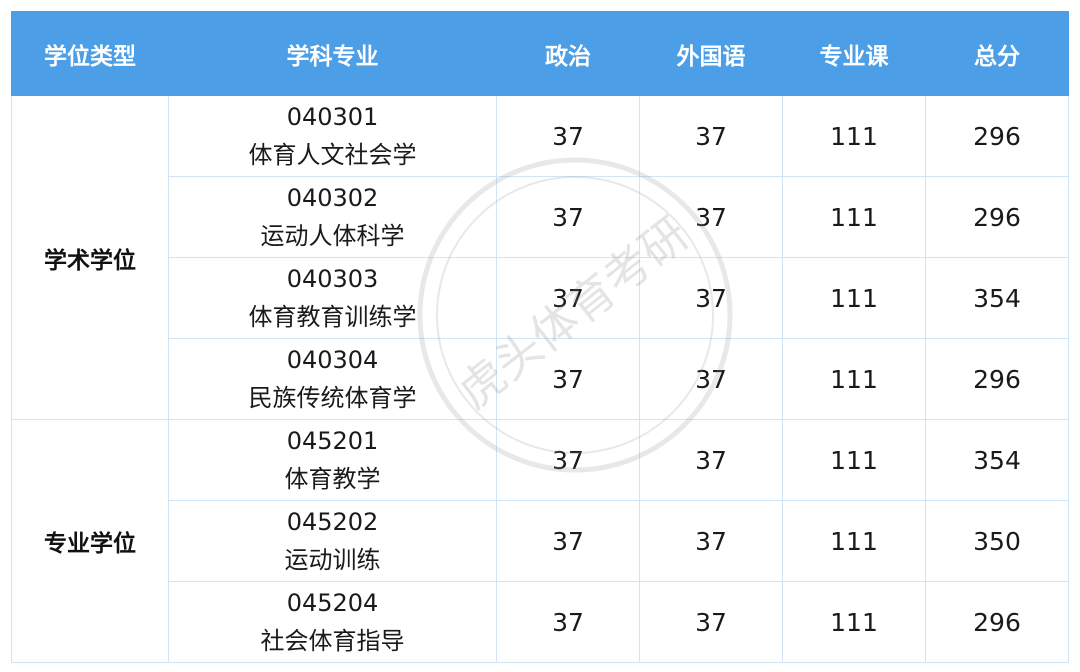 This screenshot has width=1080, height=672. I want to click on header-major: 学科专业, so click(332, 53).